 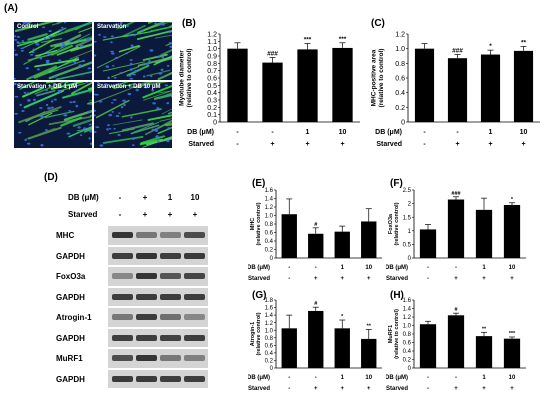 What do you see at coordinates (212, 34) in the screenshot?
I see `y-tick-label: 1.2` at bounding box center [212, 34].